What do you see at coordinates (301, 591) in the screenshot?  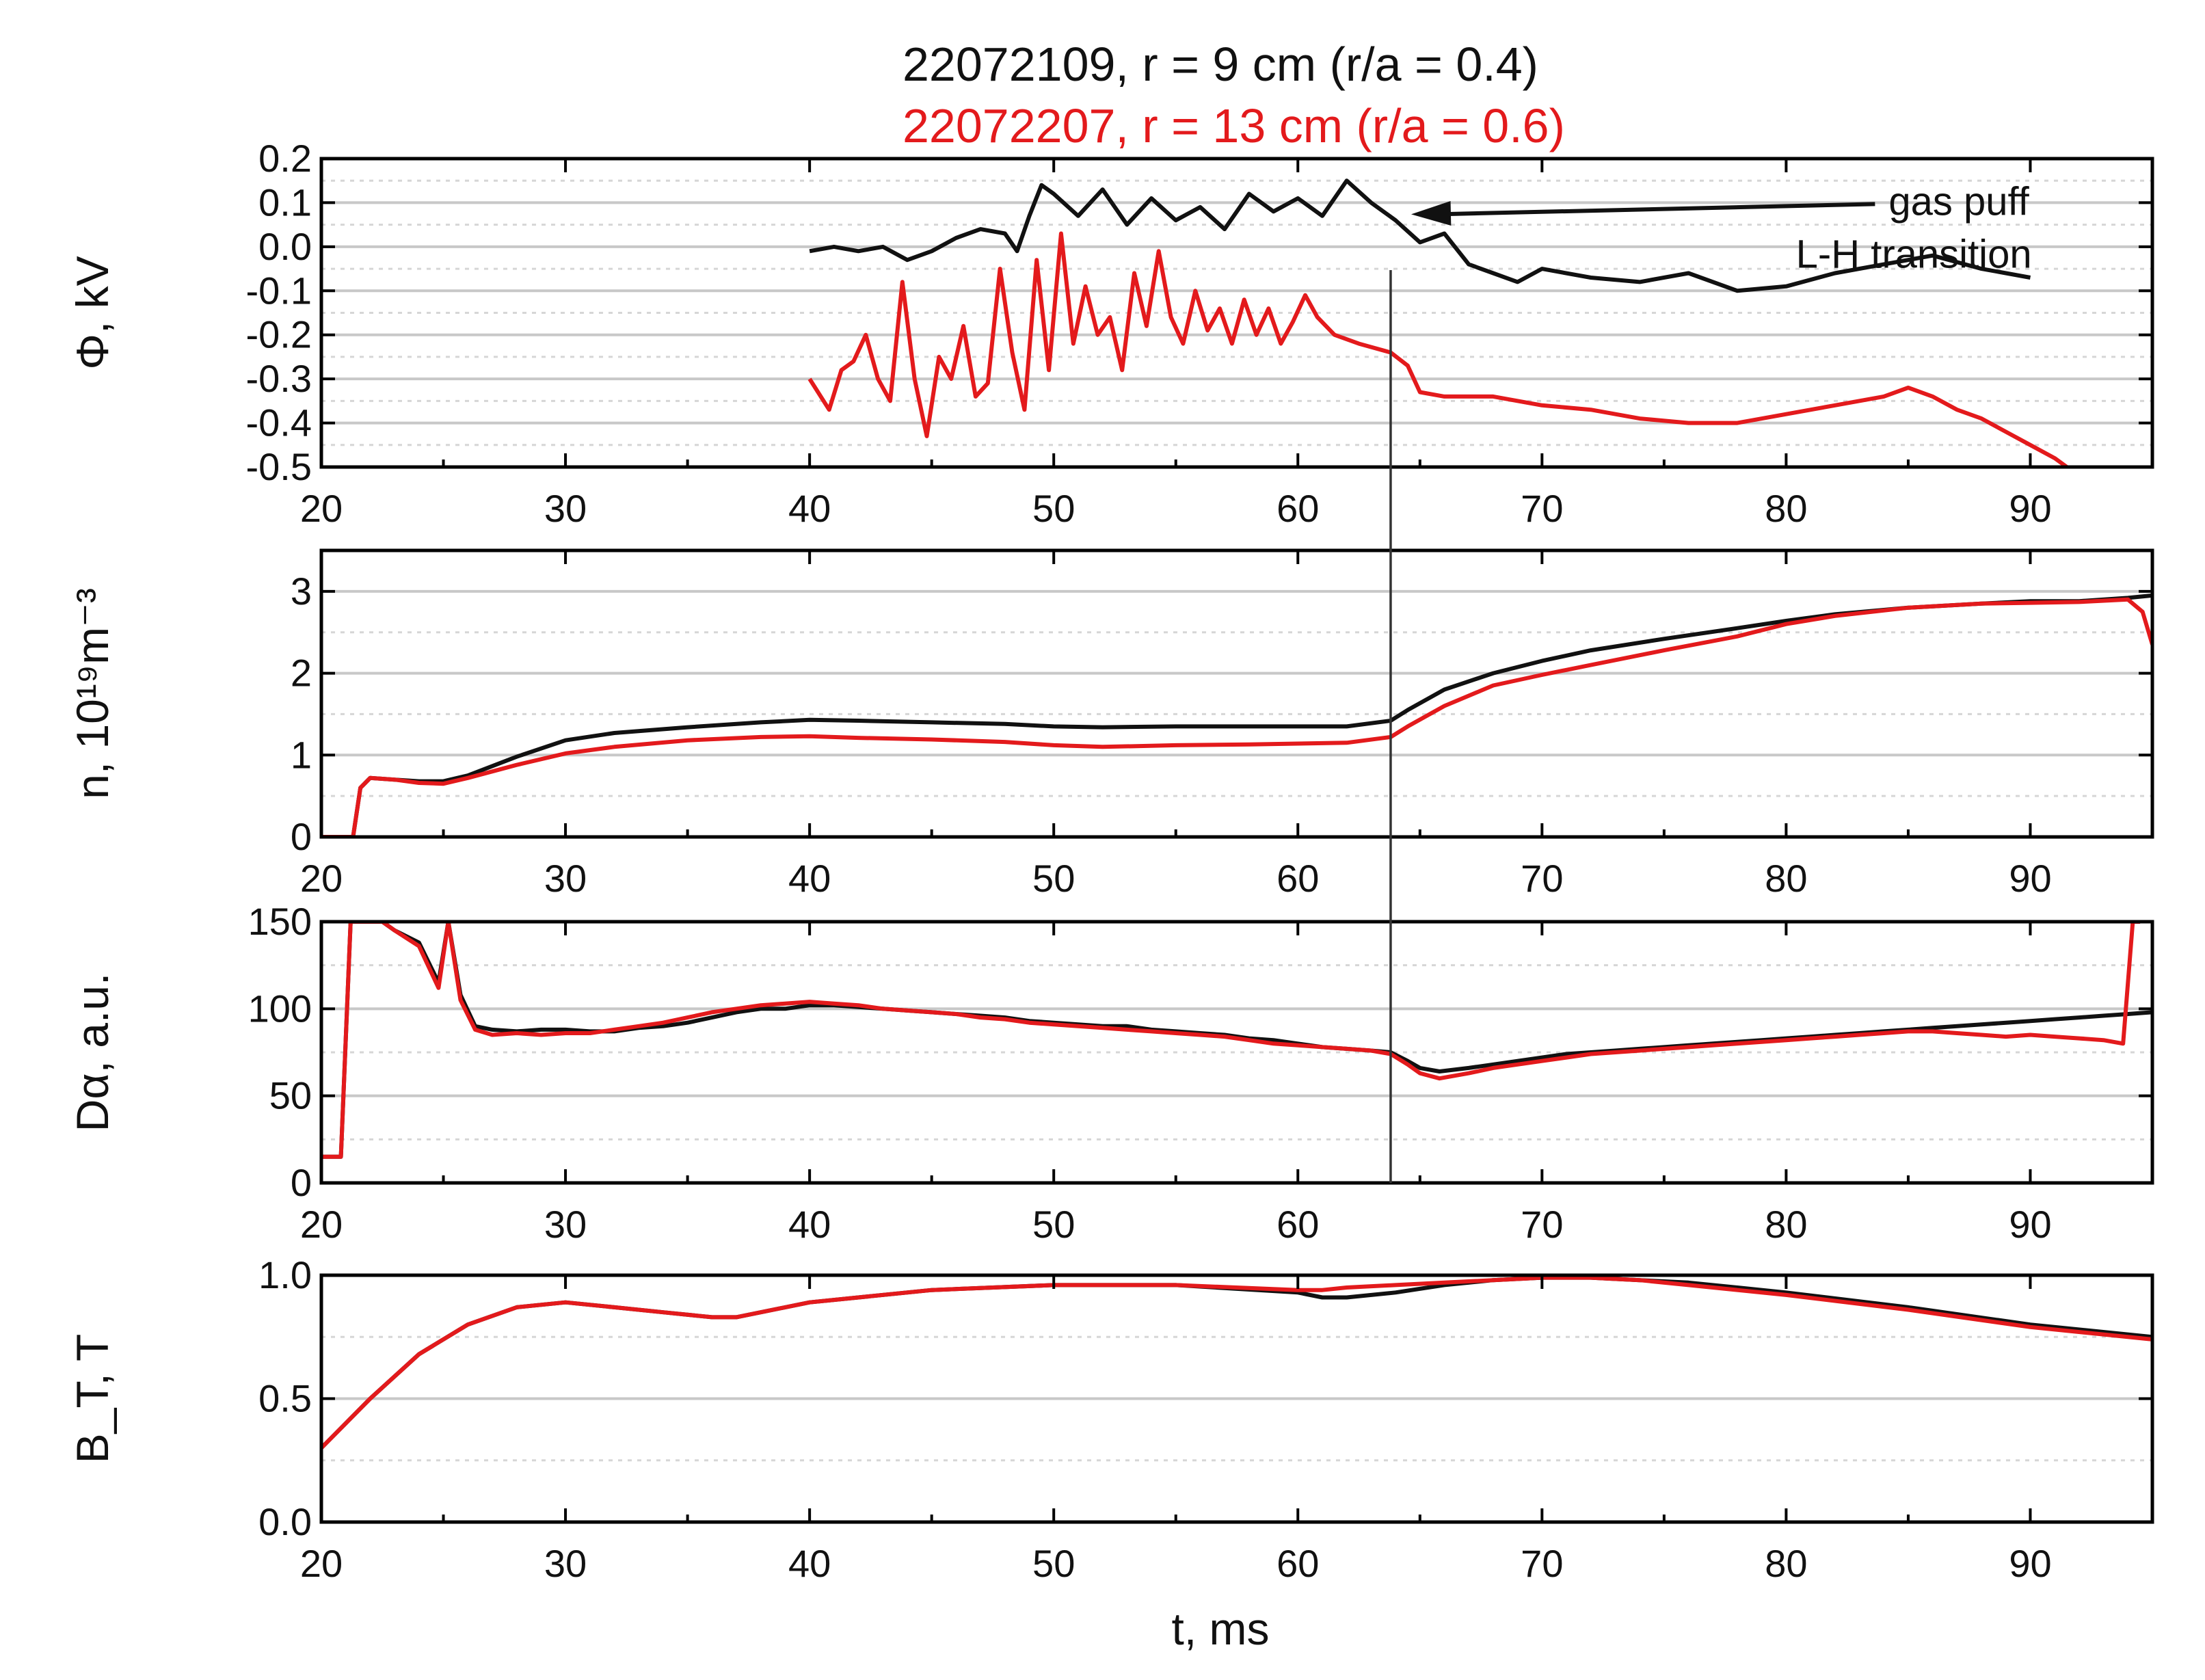 I see `y-tick-label: 3` at bounding box center [301, 591].